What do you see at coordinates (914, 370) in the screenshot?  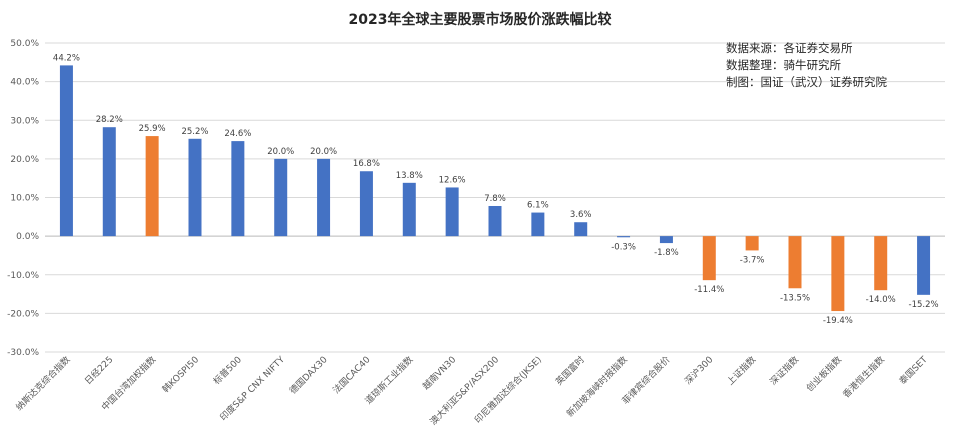 I see `x-tick-label: 泰国SET` at bounding box center [914, 370].